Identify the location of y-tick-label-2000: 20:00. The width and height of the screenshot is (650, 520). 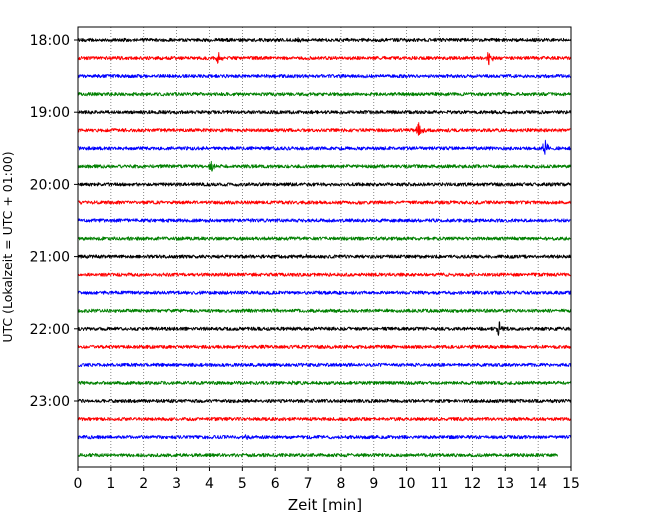
(50, 185).